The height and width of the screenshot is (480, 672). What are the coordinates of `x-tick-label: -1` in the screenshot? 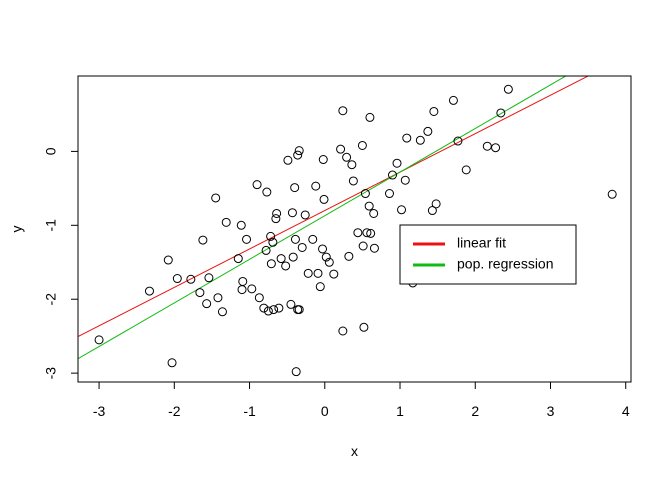 It's located at (249, 411).